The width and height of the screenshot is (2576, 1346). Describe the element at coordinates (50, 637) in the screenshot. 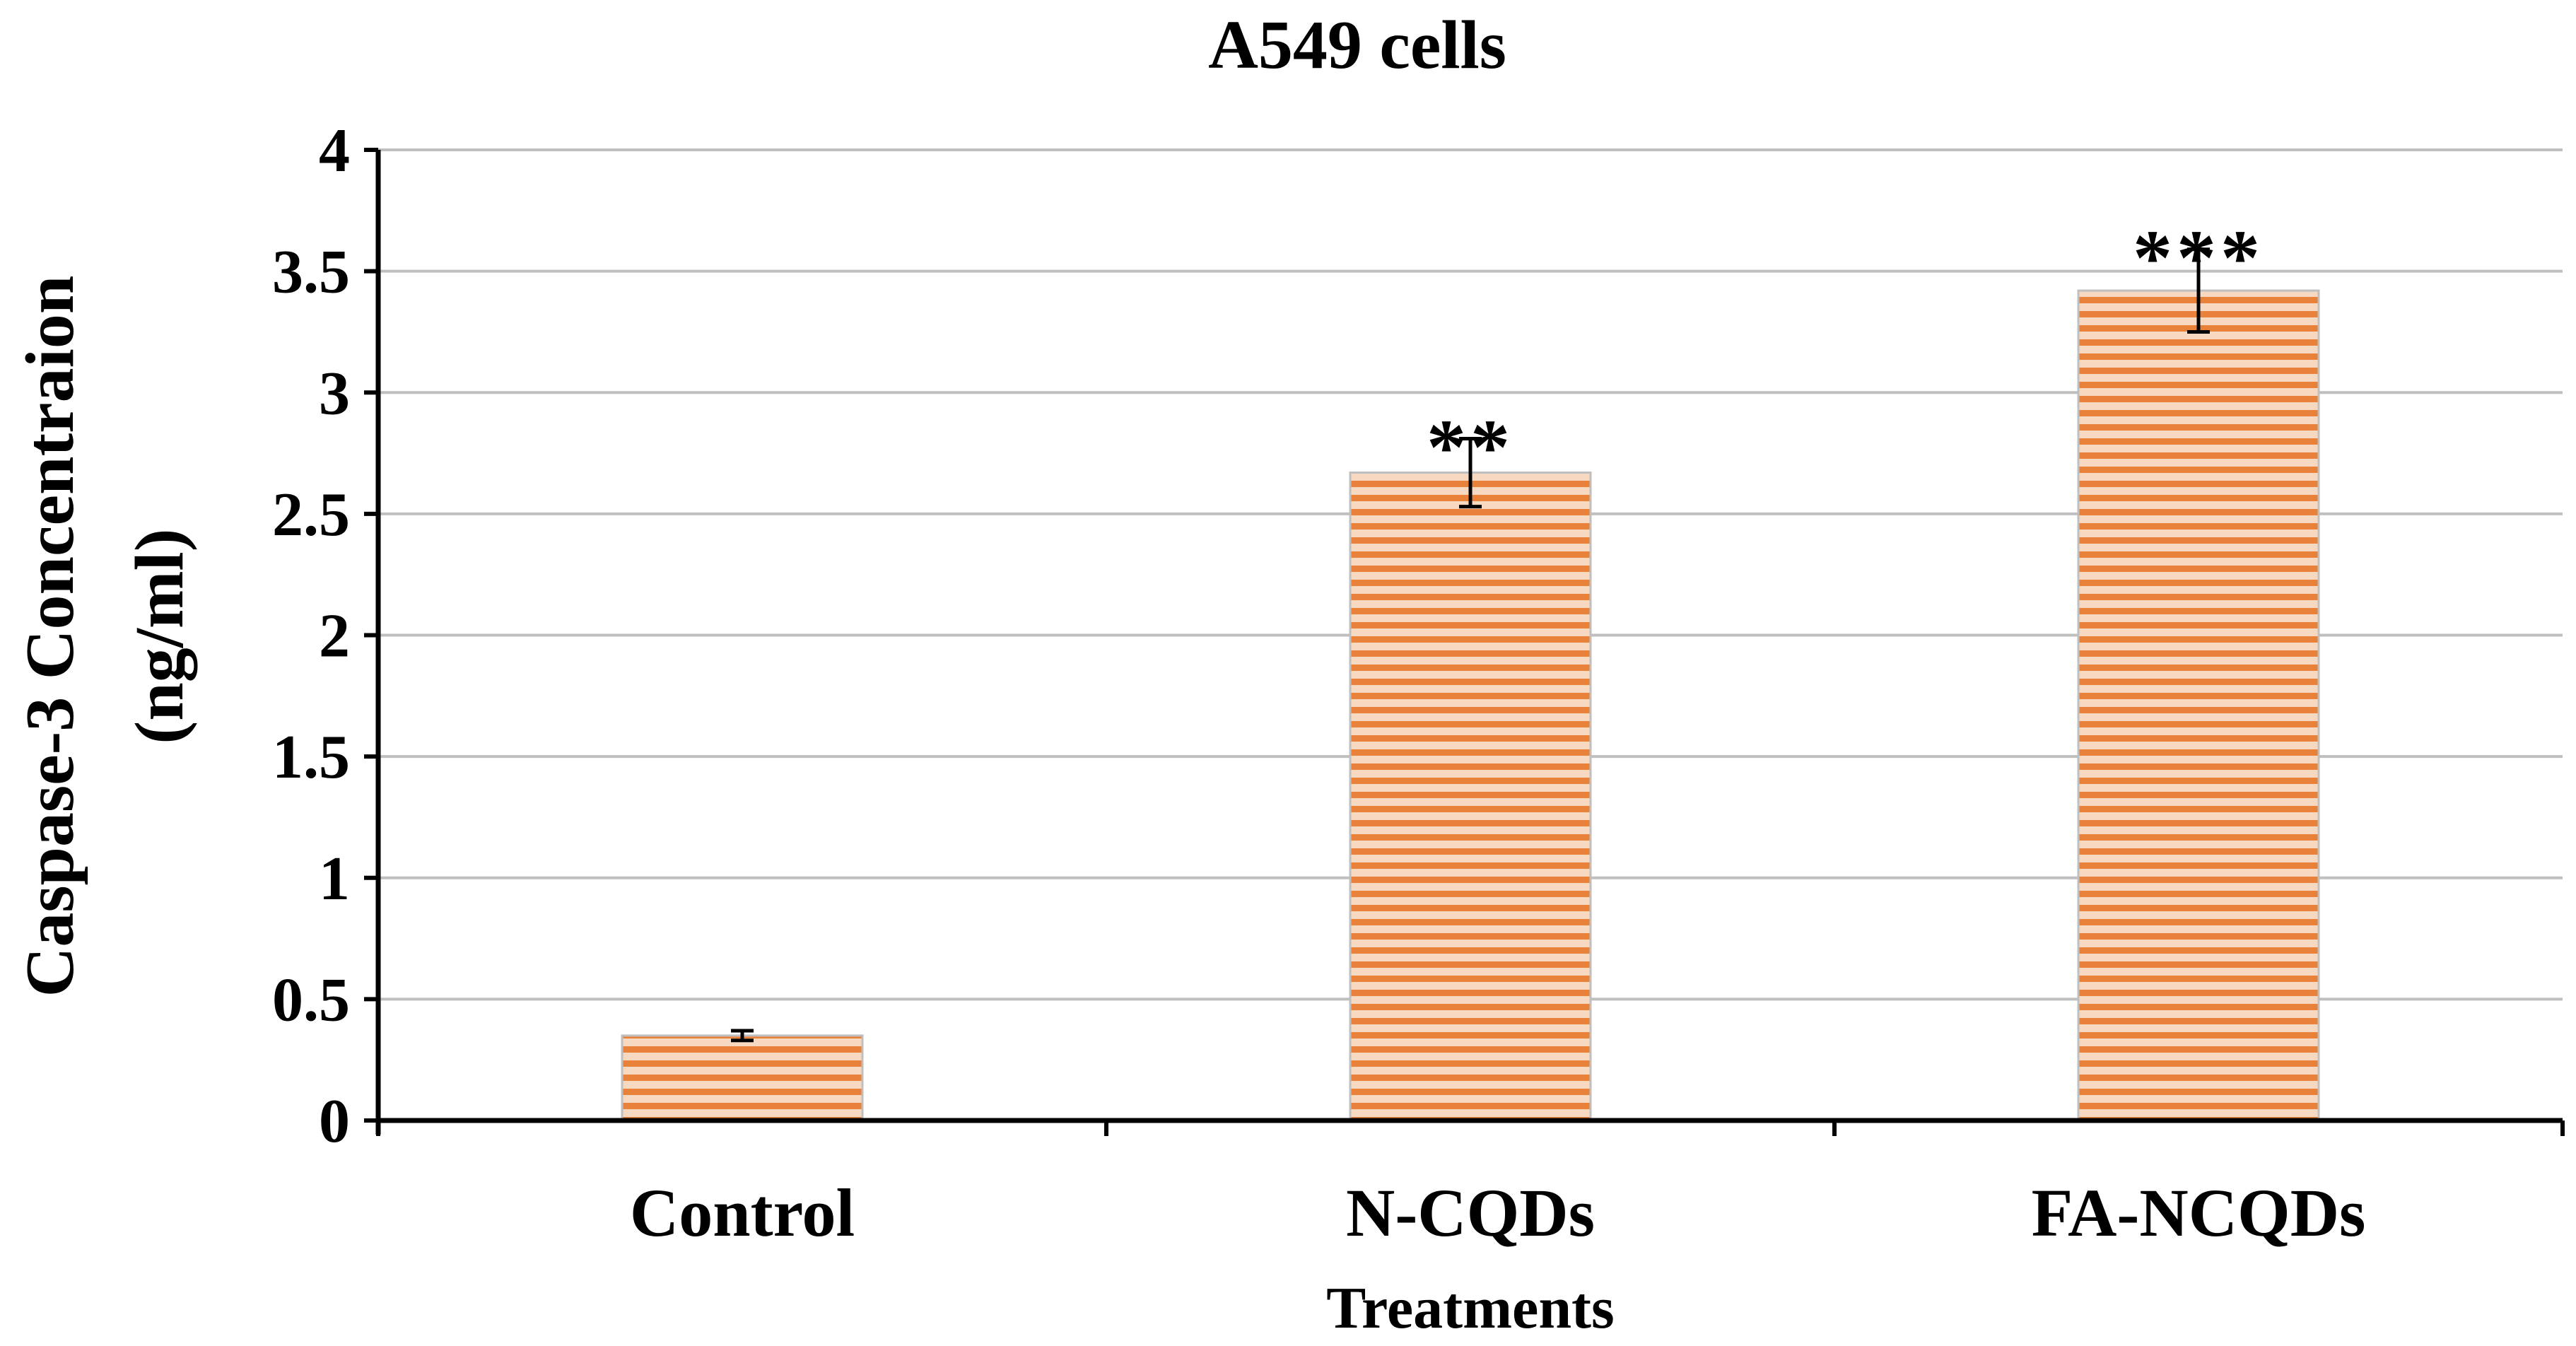

I see `y-axis-label: Caspase-3 Concentraion` at that location.